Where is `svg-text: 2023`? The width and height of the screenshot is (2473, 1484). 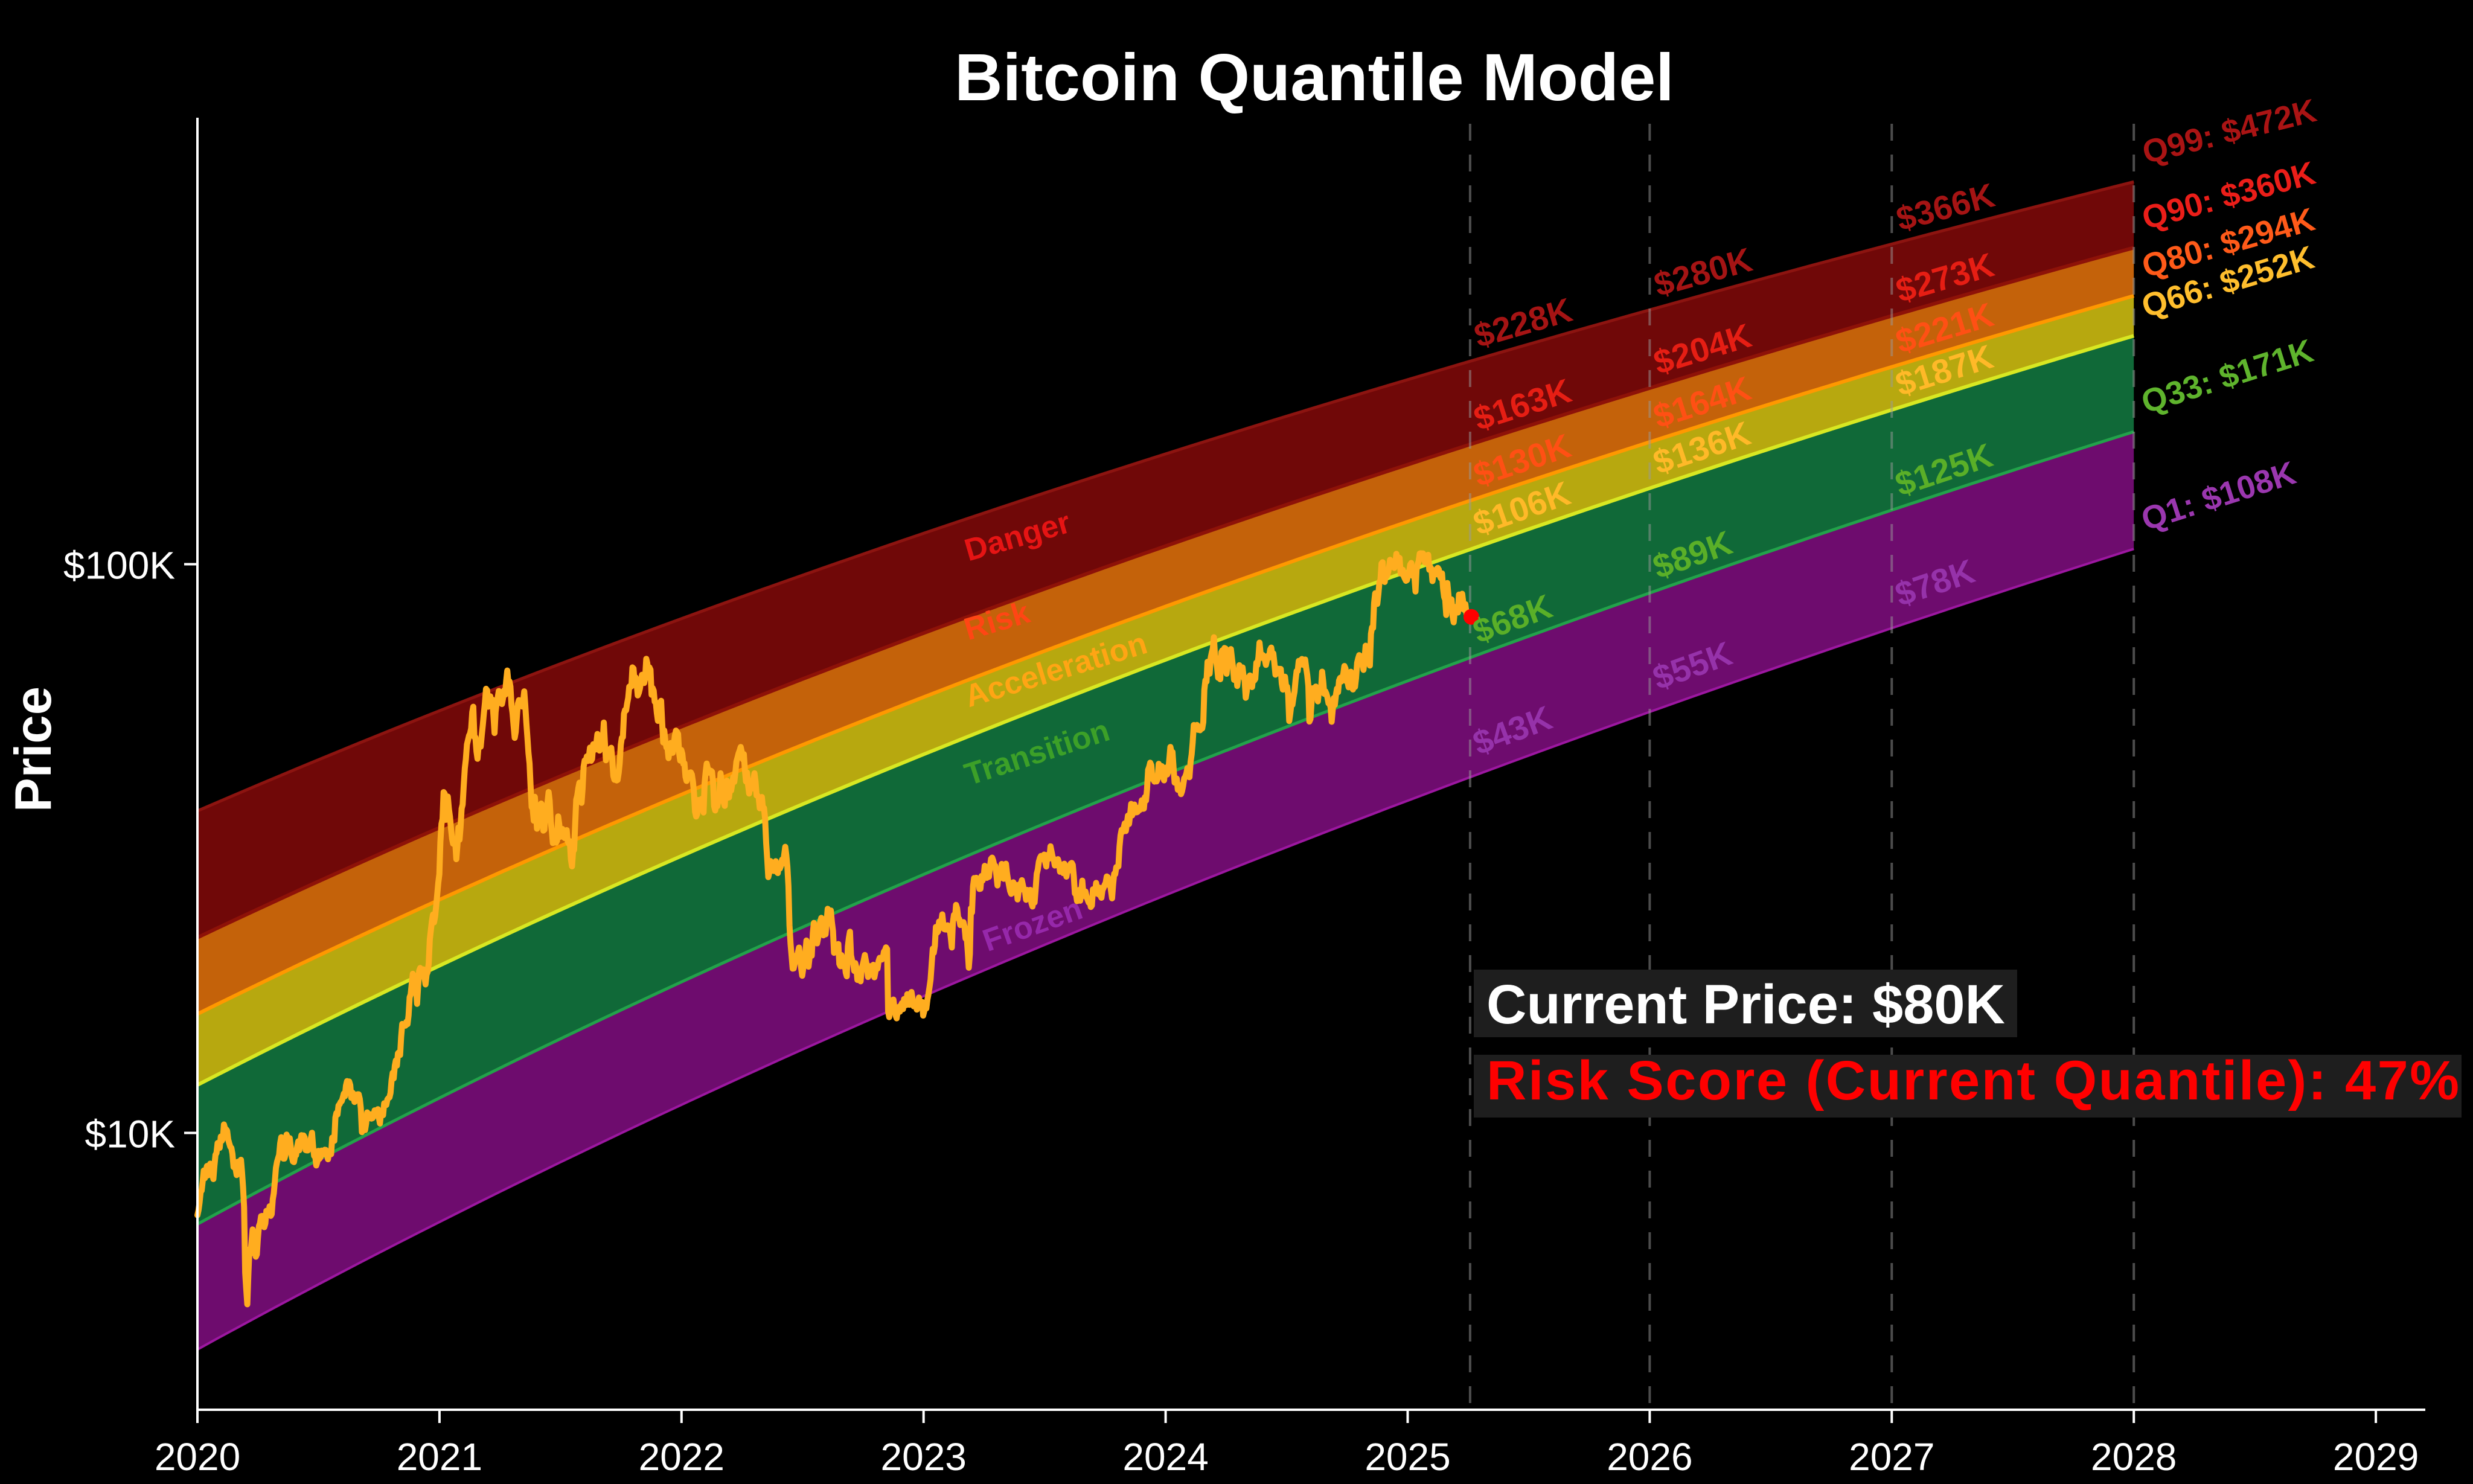
svg-text: 2023 is located at coordinates (924, 1457).